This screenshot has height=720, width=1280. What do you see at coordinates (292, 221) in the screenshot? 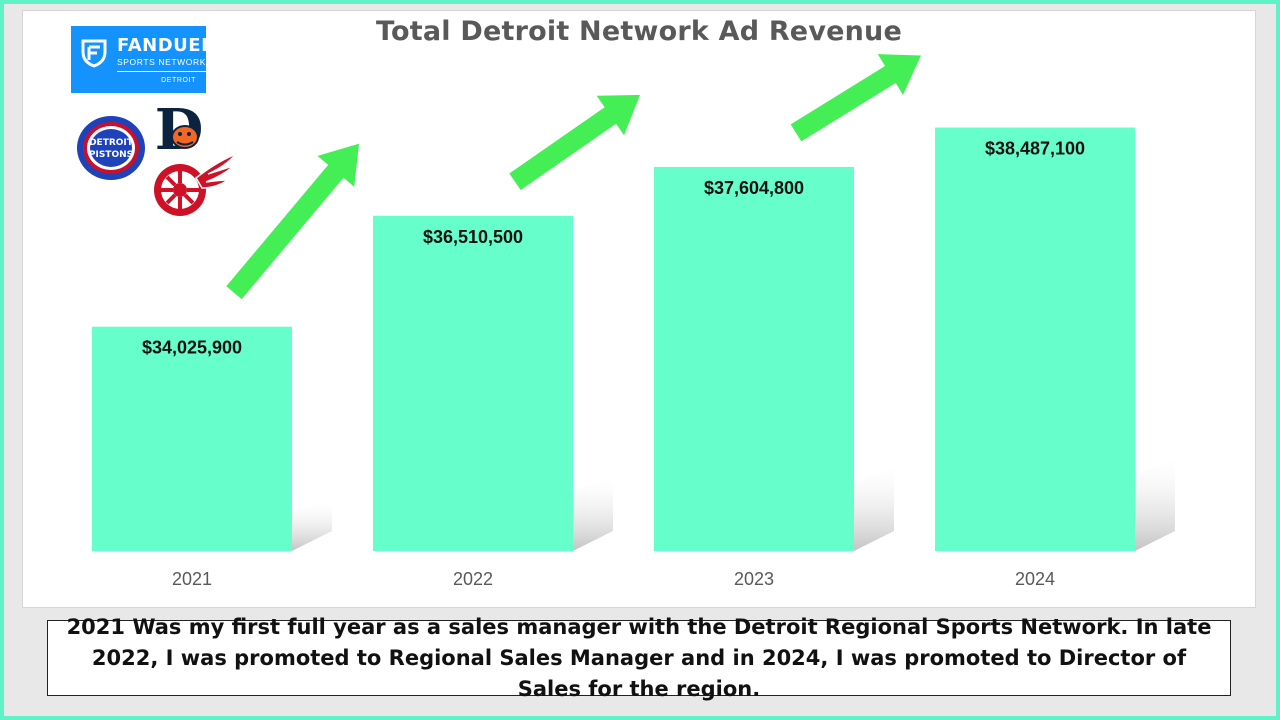
I see `growth-arrow-2022` at bounding box center [292, 221].